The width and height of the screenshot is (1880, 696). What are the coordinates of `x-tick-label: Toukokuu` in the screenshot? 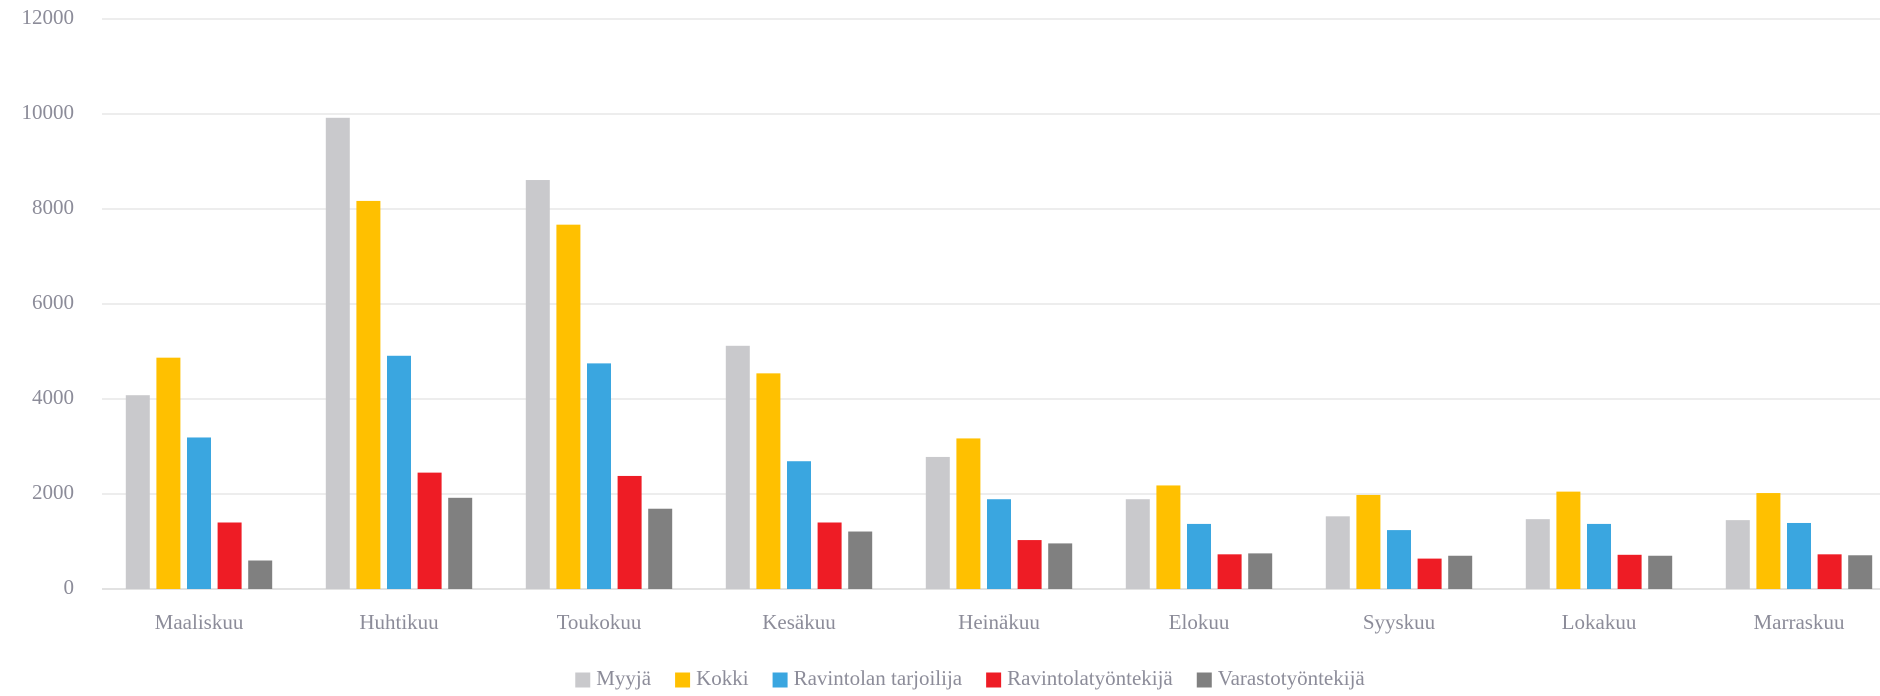 It's located at (599, 622).